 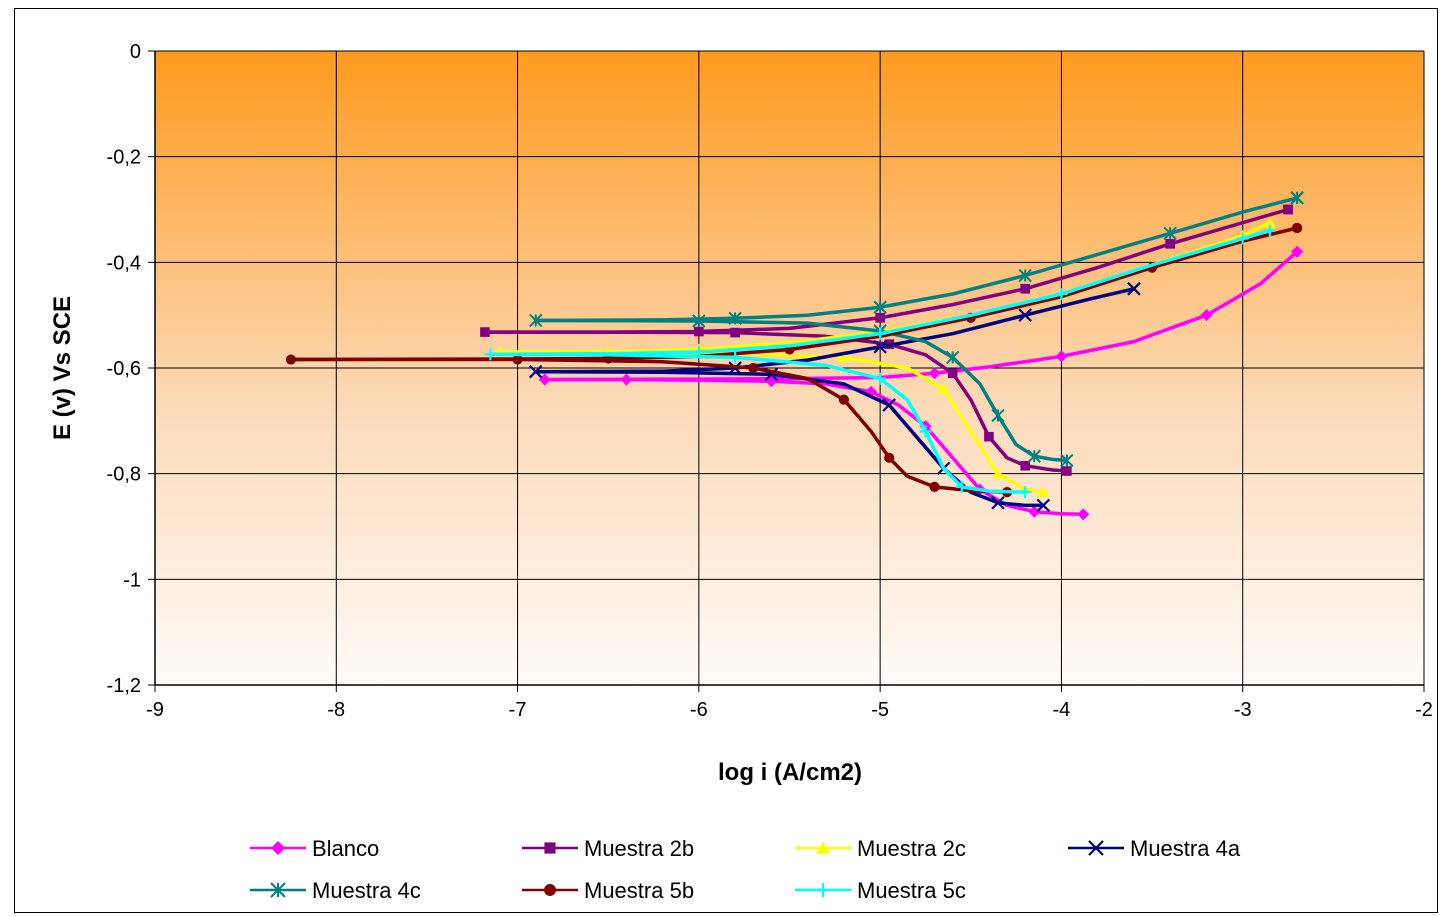 What do you see at coordinates (518, 710) in the screenshot?
I see `x-tick-label: -7` at bounding box center [518, 710].